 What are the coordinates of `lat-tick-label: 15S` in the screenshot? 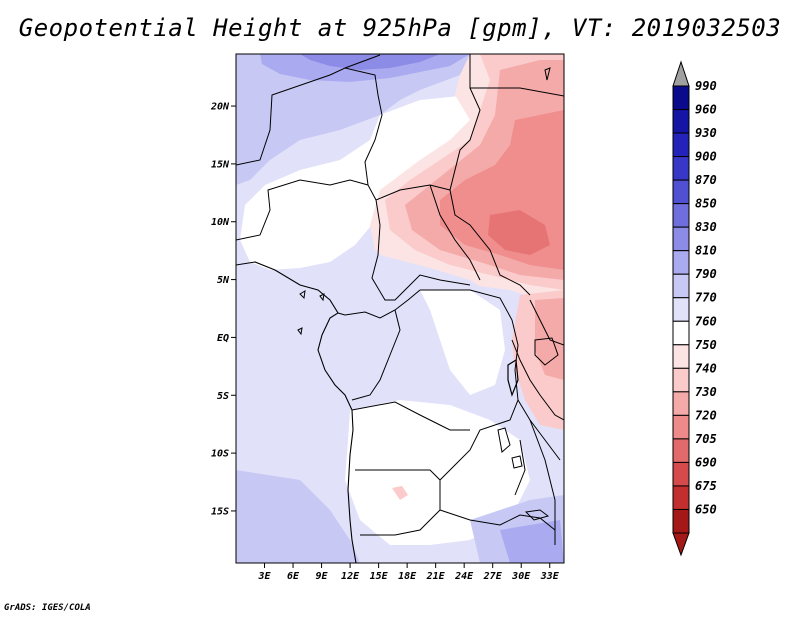 It's located at (220, 511).